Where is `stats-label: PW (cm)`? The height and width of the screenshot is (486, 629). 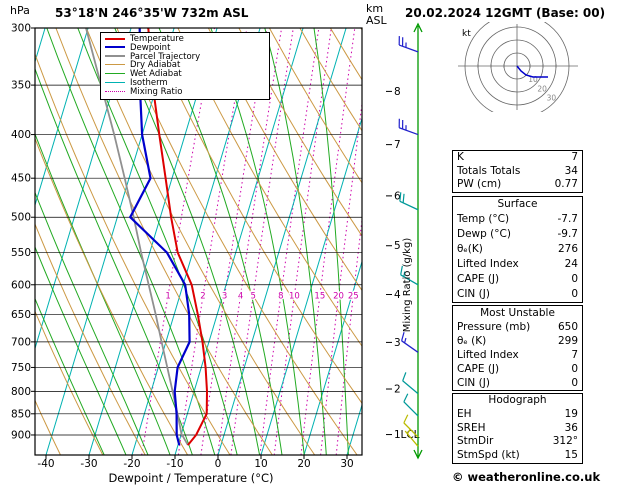
stats-label: PW (cm) is located at coordinates (479, 184).